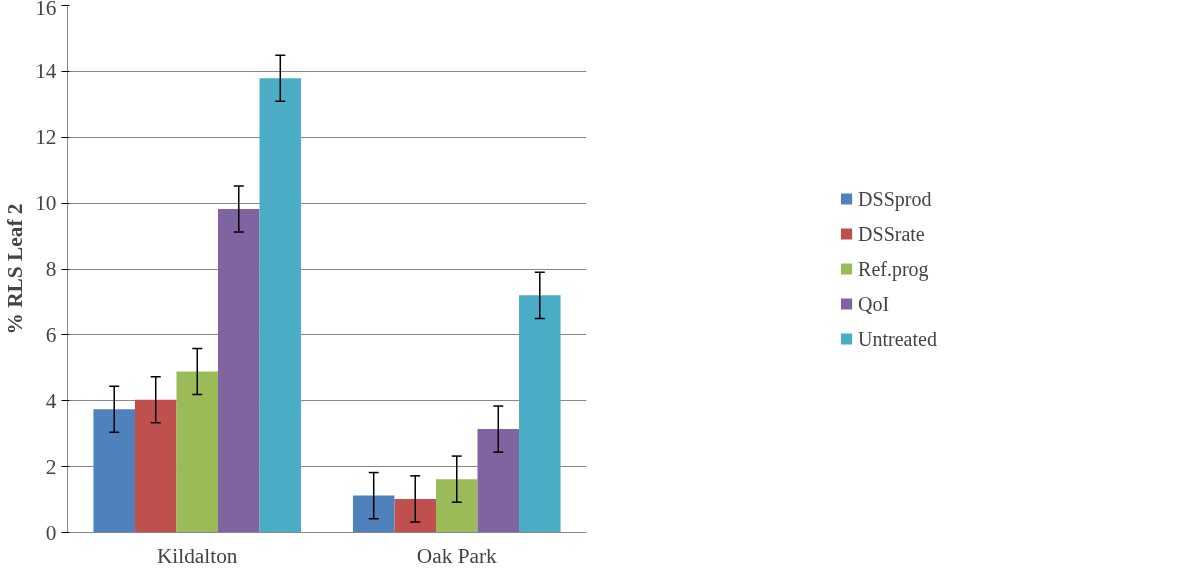  Describe the element at coordinates (51, 334) in the screenshot. I see `y-tick-label: 6` at that location.